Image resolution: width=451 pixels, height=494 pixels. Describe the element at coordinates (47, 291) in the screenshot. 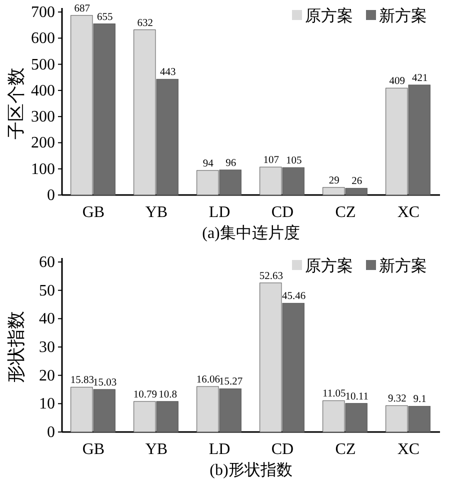

I see `y-tick-label: 50` at that location.